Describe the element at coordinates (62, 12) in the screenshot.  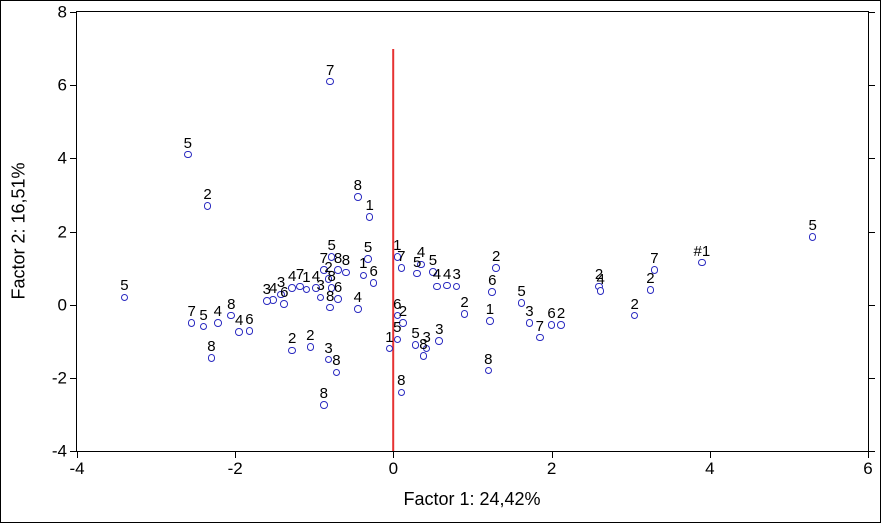
I see `y-tick-label: 8` at that location.